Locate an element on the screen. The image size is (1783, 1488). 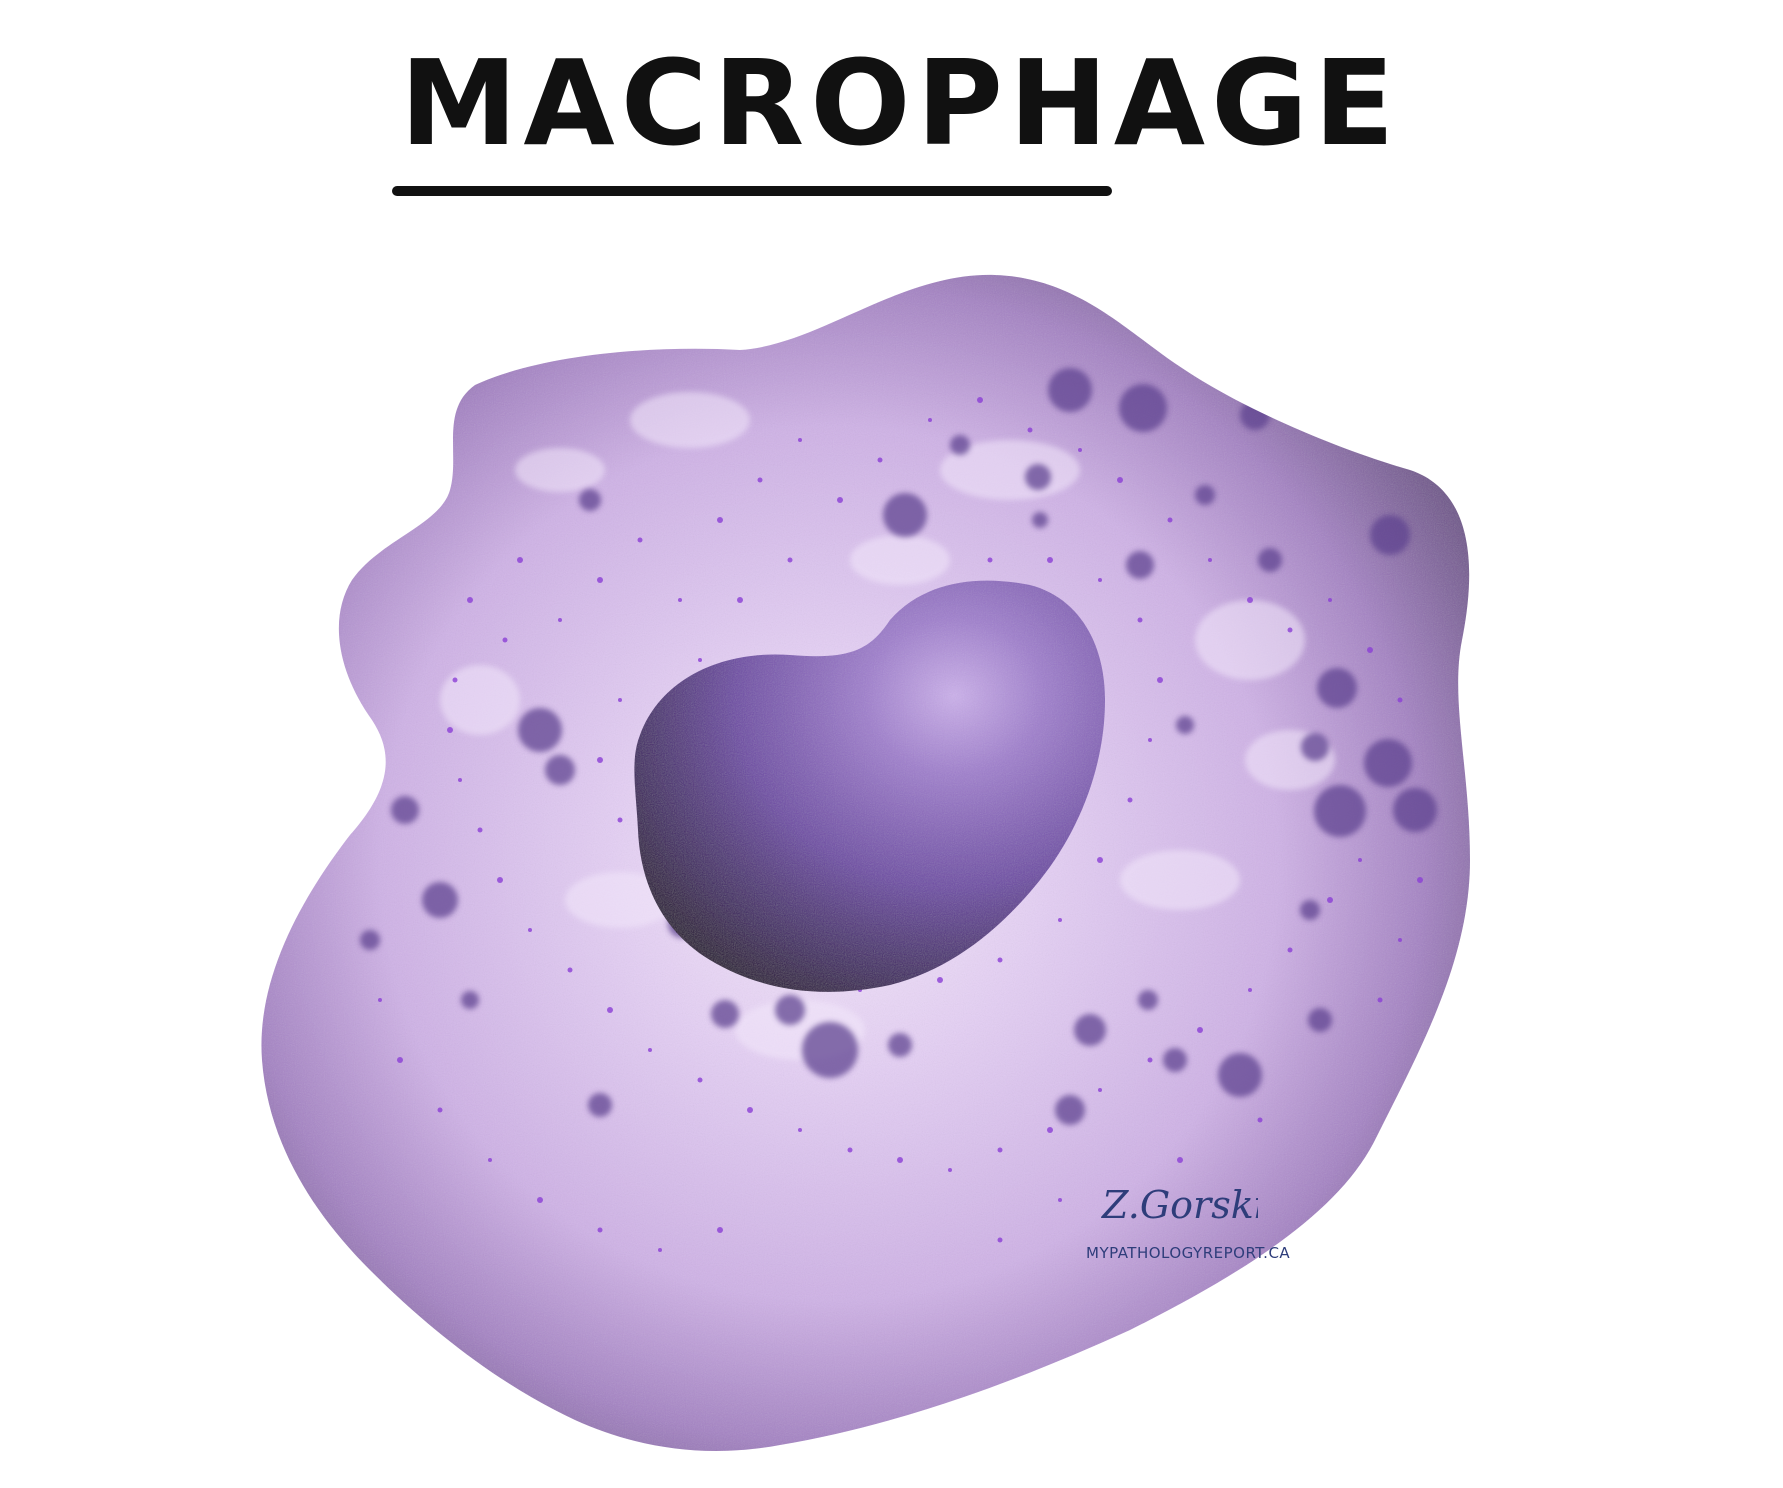
title-underline is located at coordinates (752, 191).